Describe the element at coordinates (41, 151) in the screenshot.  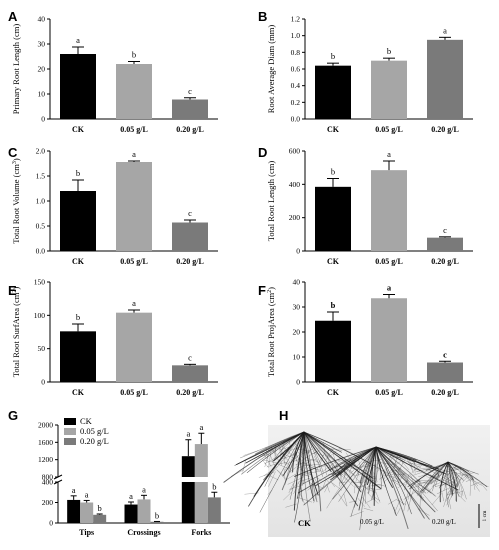
I see `y-tick-label: 2.0` at that location.